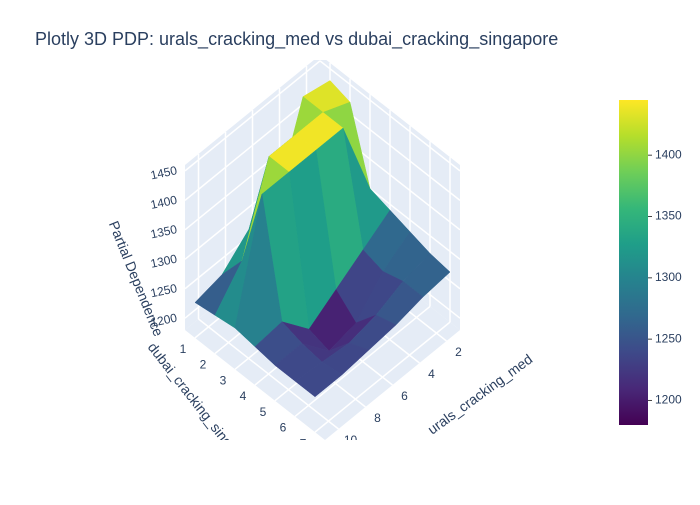  I want to click on x-tick-label: 6, so click(404, 396).